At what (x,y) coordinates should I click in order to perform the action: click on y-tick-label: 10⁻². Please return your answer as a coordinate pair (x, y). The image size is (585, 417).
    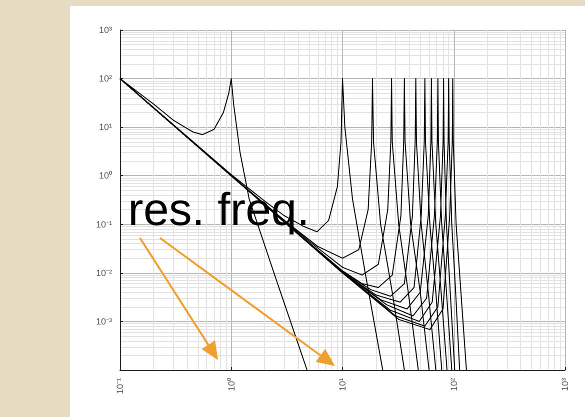
    Looking at the image, I should click on (104, 273).